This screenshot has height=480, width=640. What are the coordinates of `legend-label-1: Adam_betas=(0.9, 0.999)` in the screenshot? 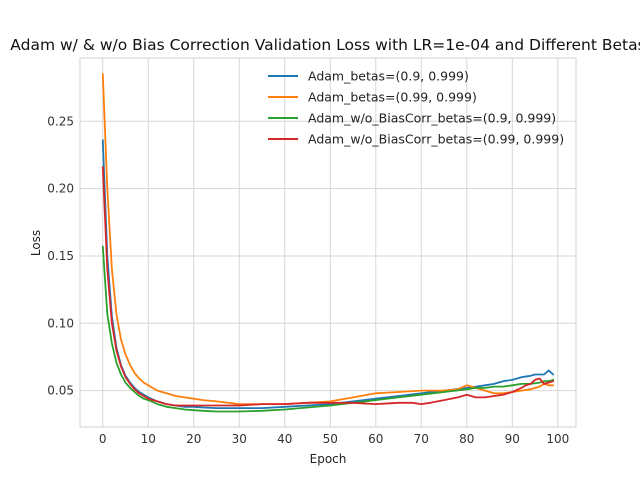 It's located at (388, 76).